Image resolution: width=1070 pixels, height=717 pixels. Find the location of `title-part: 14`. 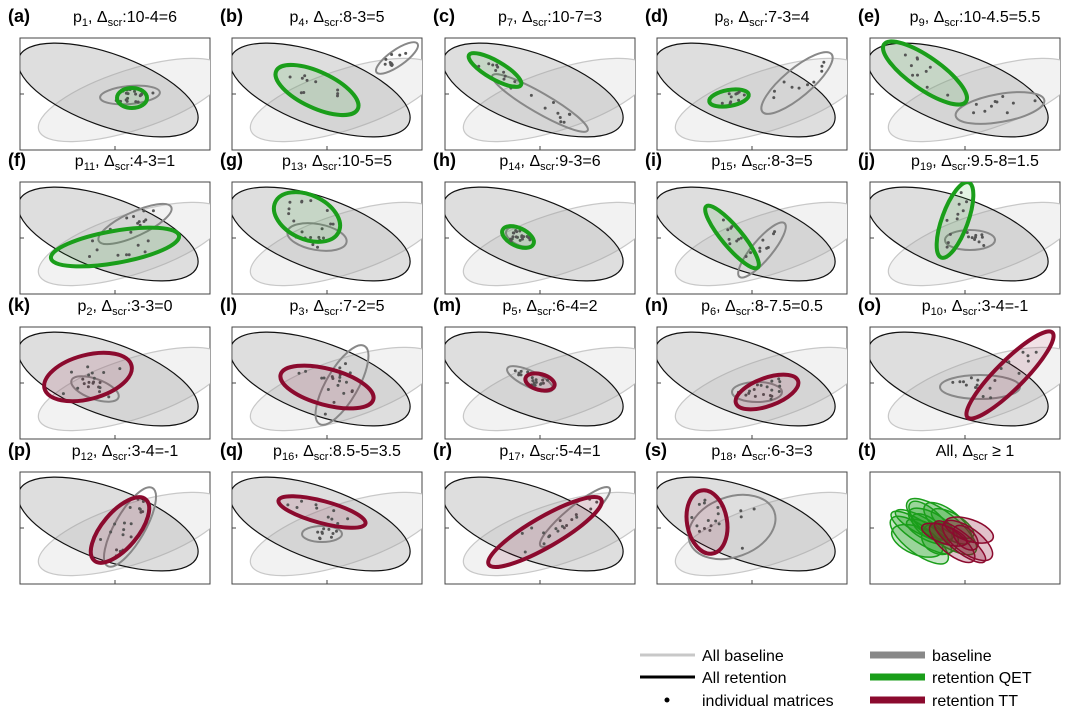

title-part: 14 is located at coordinates (514, 167).